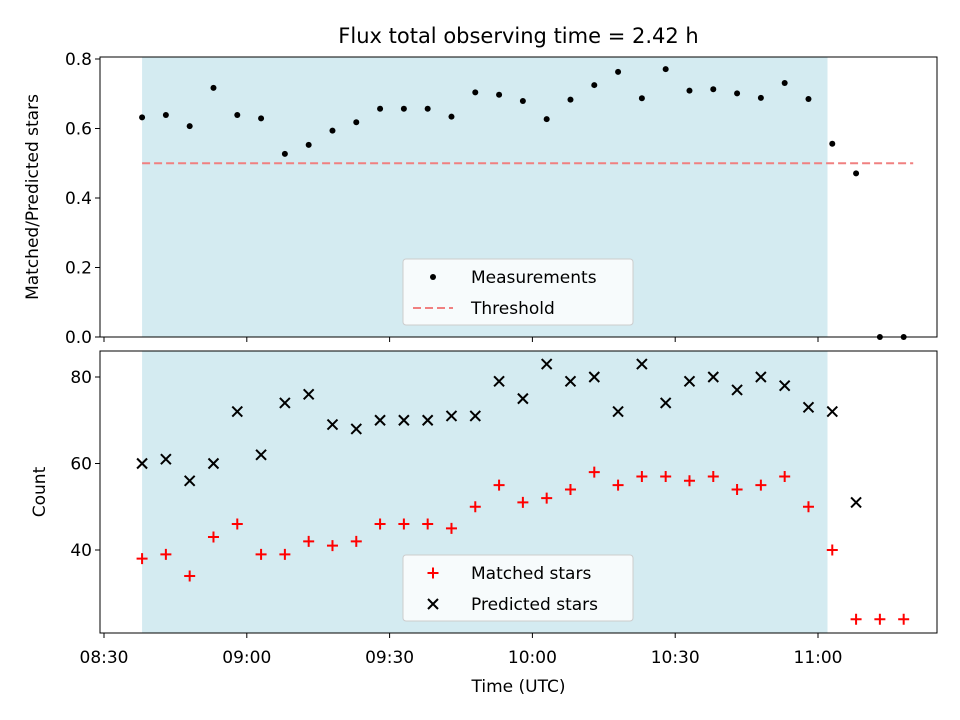 This screenshot has width=960, height=720. Describe the element at coordinates (518, 687) in the screenshot. I see `x-axis-label: Time (UTC)` at that location.